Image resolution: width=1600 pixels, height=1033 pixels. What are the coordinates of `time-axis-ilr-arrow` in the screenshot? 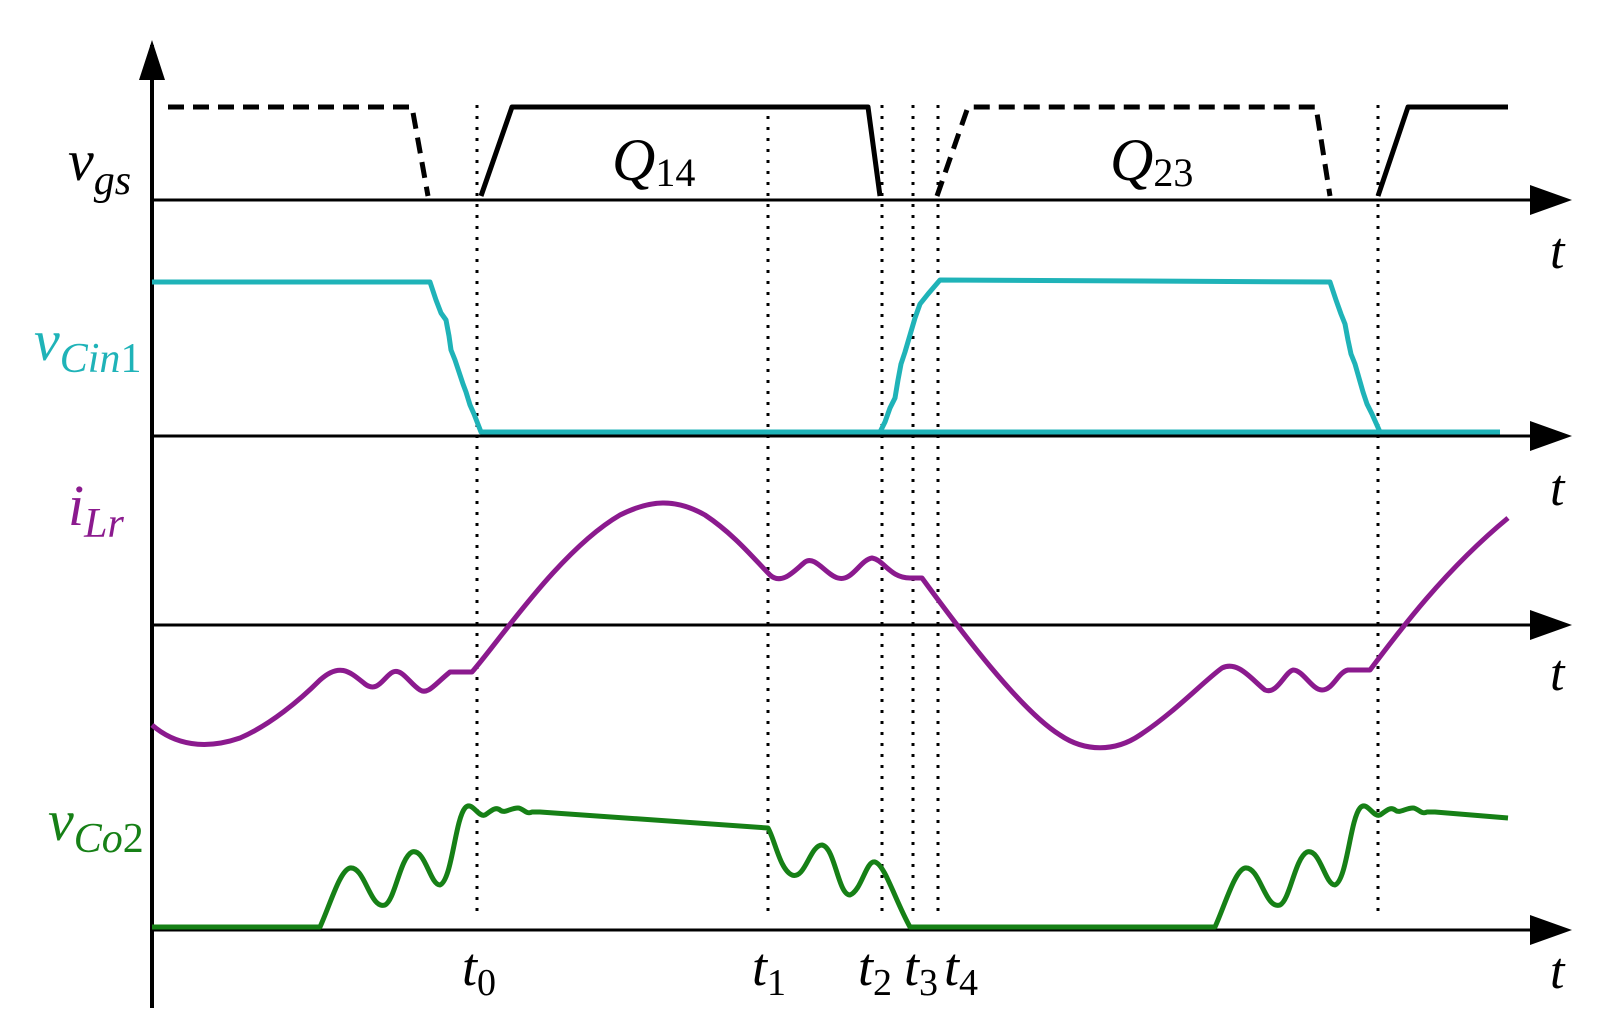 It's located at (1551, 625).